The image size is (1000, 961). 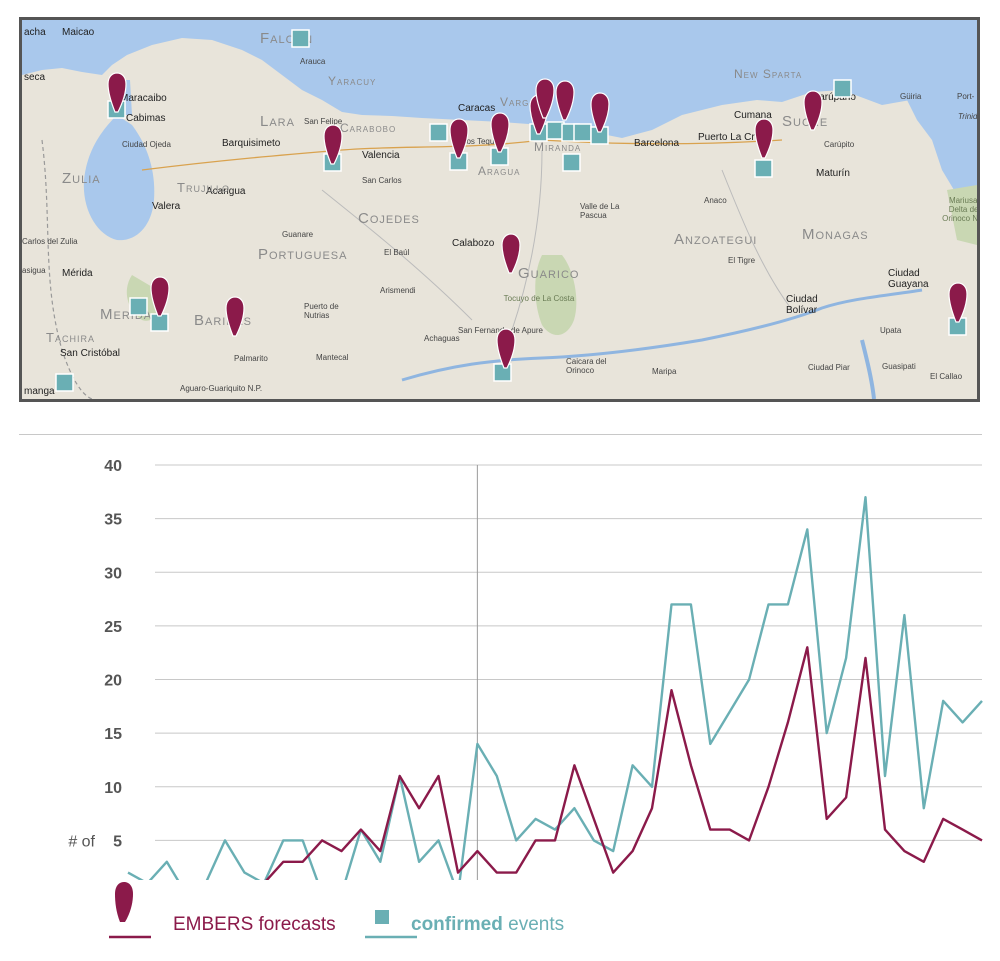 I want to click on map-city-label: El Callao, so click(x=946, y=376).